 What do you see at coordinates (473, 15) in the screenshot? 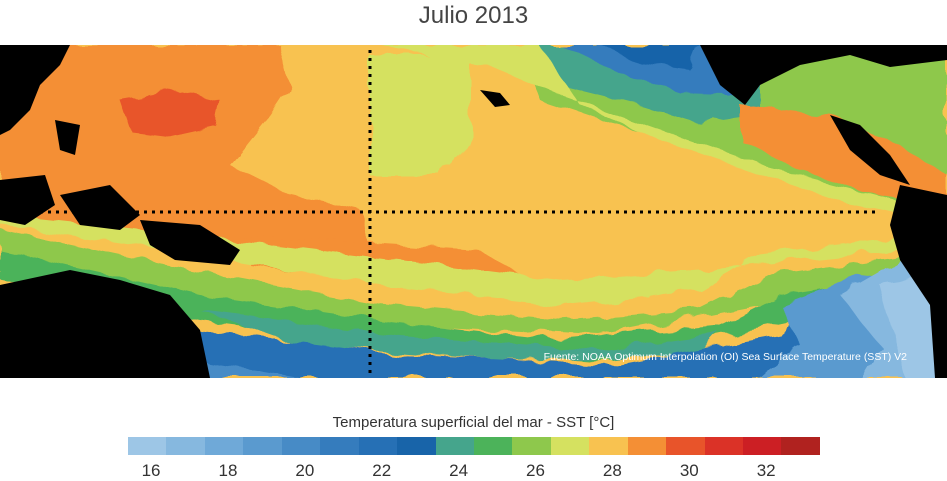
I see `map-title: Julio 2013` at bounding box center [473, 15].